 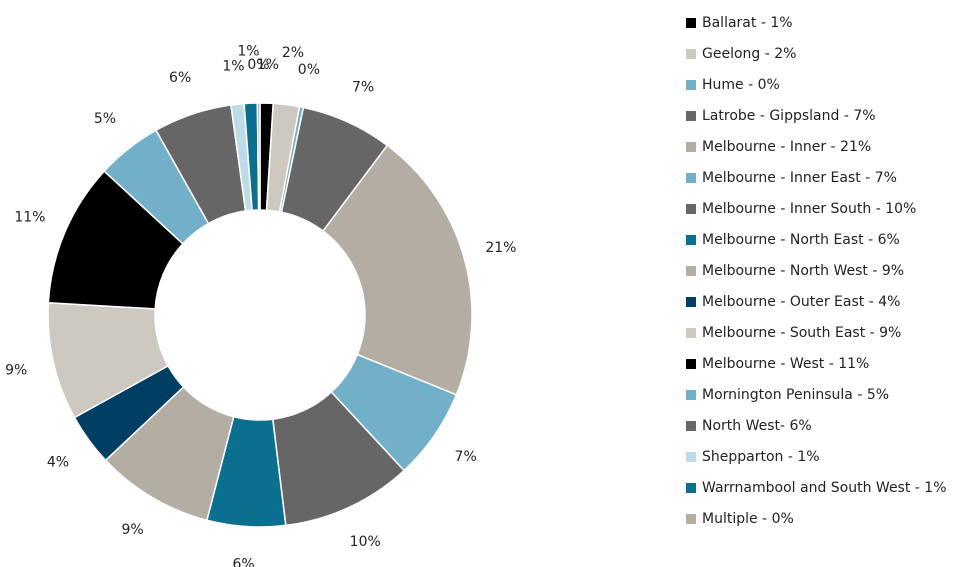 I want to click on data-label: 21%, so click(x=500, y=248).